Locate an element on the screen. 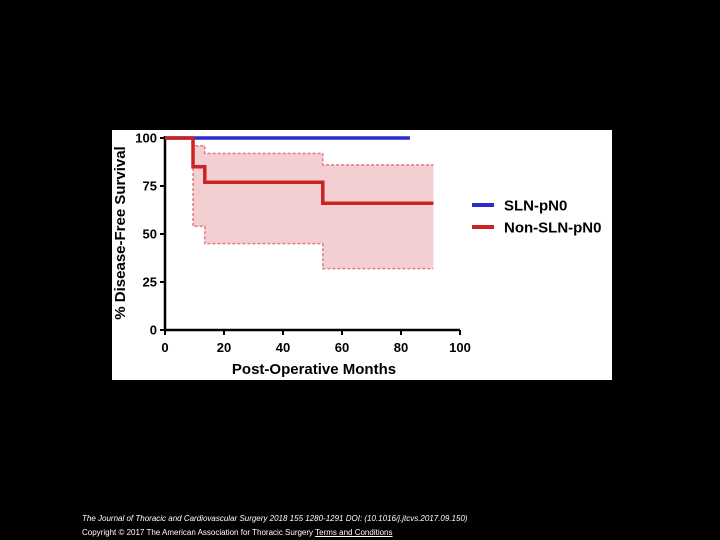  y-tick-label: 100 is located at coordinates (146, 138).